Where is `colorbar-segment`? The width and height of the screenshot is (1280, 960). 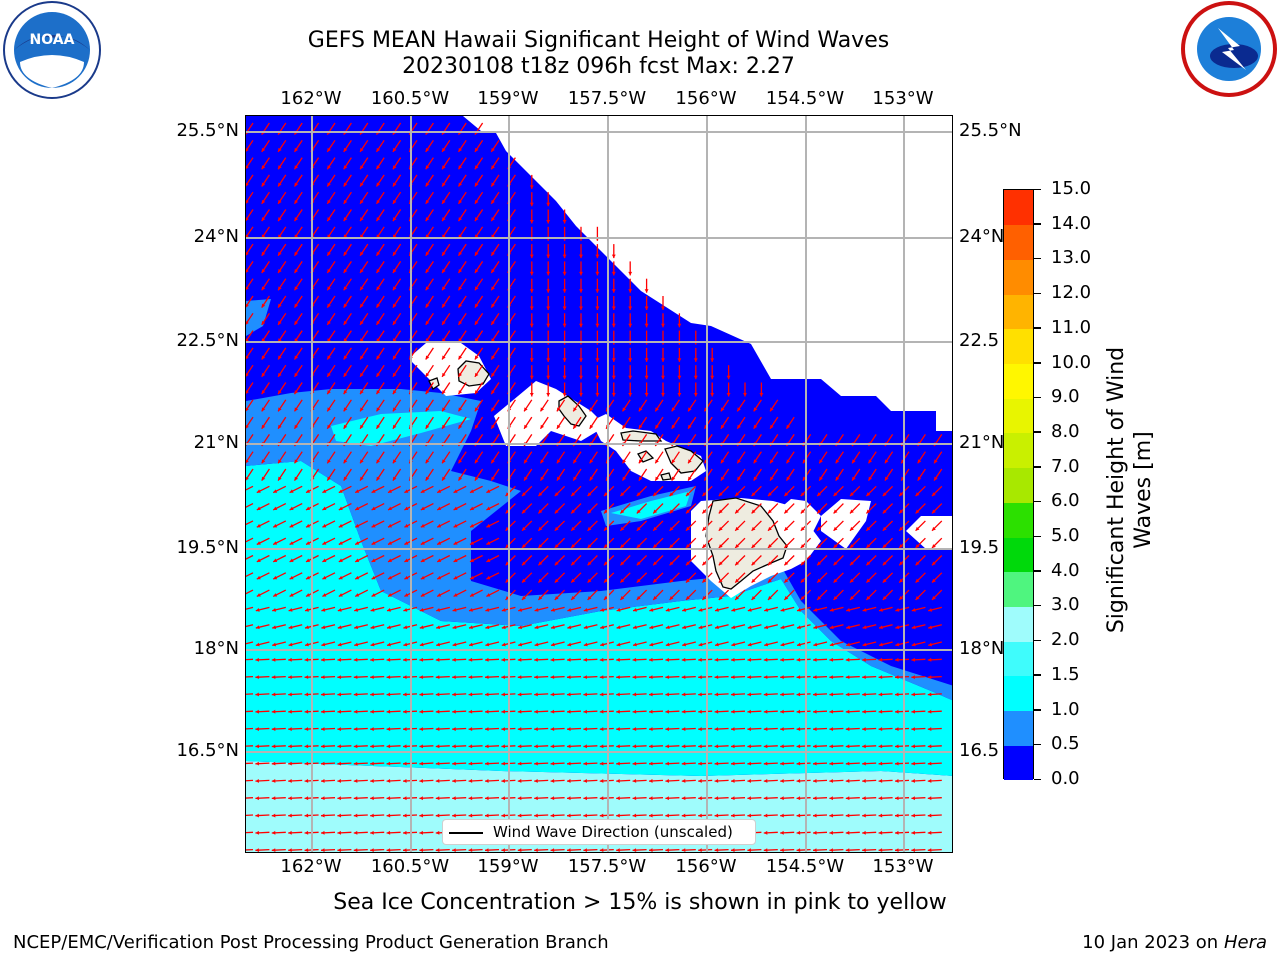 colorbar-segment is located at coordinates (1018, 208).